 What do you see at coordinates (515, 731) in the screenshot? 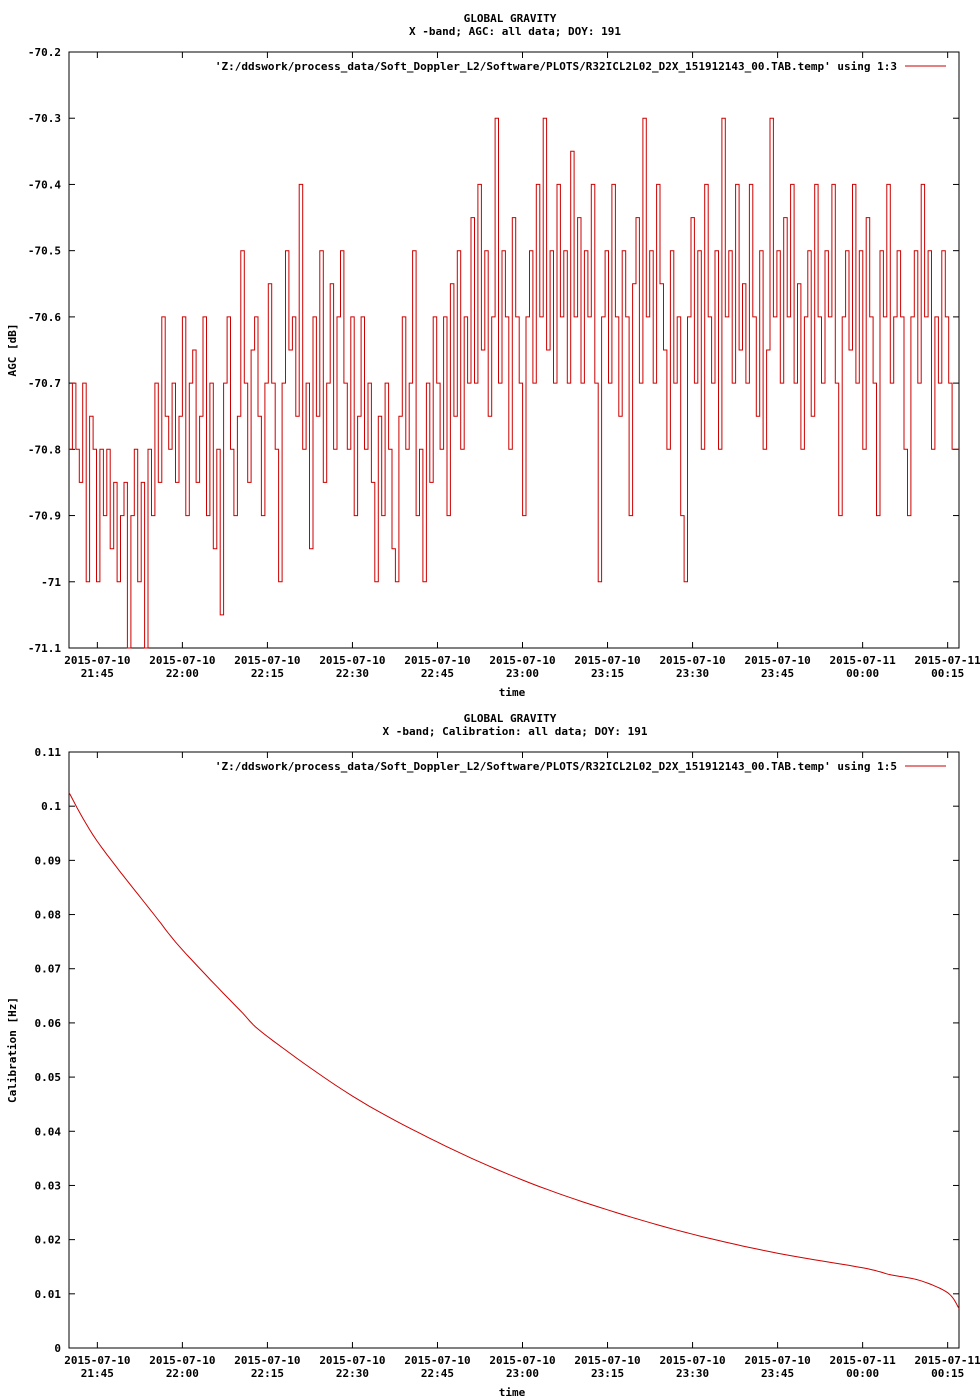
I see `chart-subtitle: X -band; Calibration: all data; DOY: 191` at bounding box center [515, 731].